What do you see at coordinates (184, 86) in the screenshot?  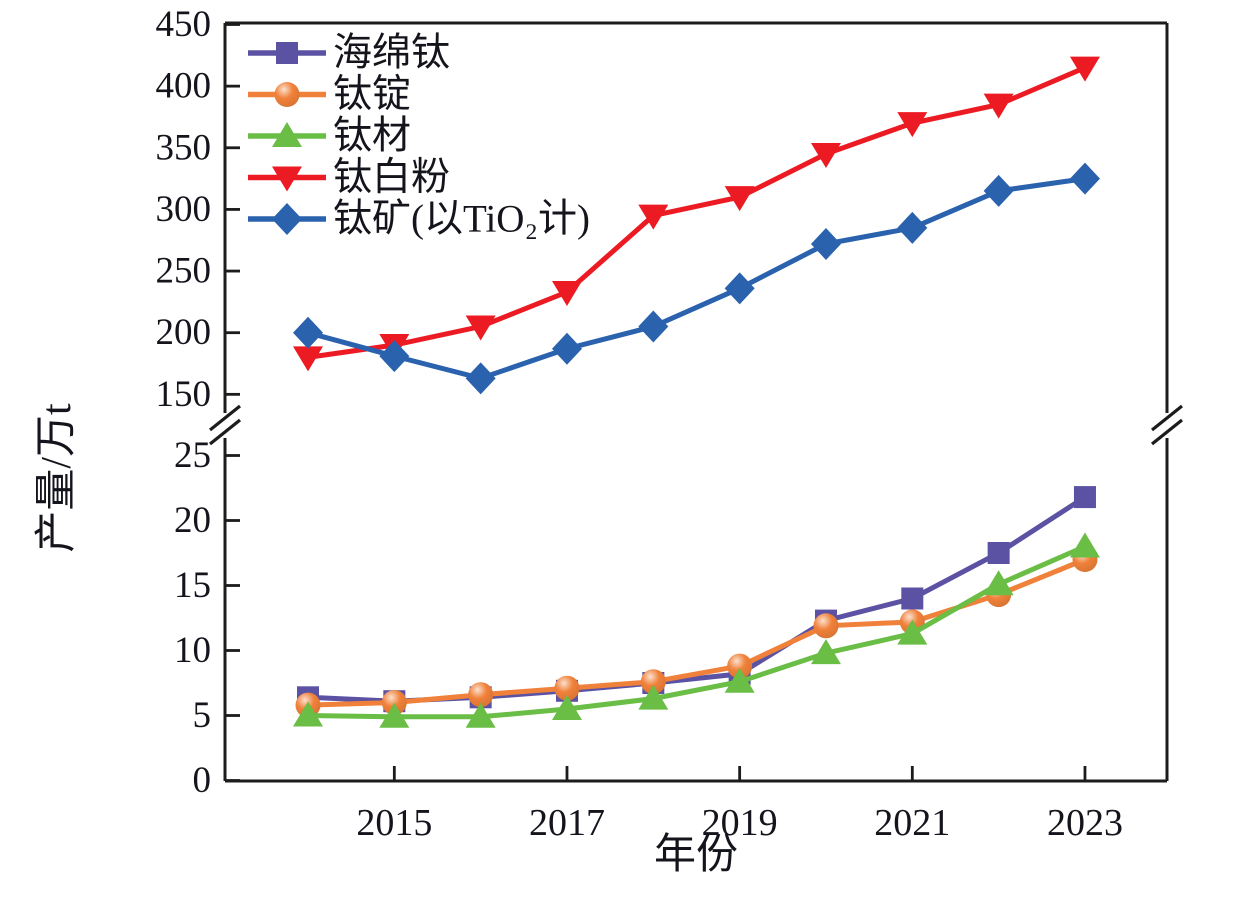 I see `y-tick-400-label: 400` at bounding box center [184, 86].